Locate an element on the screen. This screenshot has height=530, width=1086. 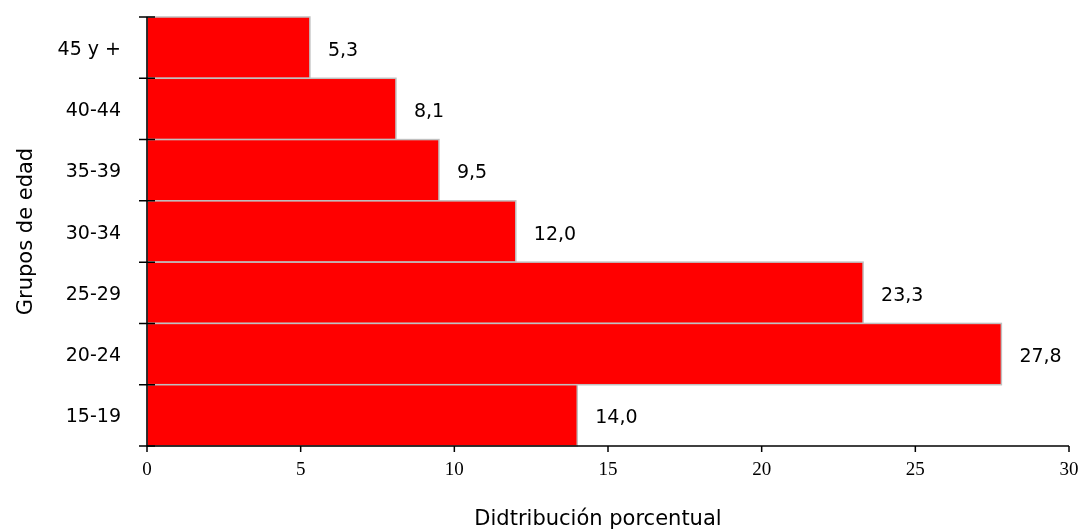
y-tick-label: 30-34 is located at coordinates (93, 231).